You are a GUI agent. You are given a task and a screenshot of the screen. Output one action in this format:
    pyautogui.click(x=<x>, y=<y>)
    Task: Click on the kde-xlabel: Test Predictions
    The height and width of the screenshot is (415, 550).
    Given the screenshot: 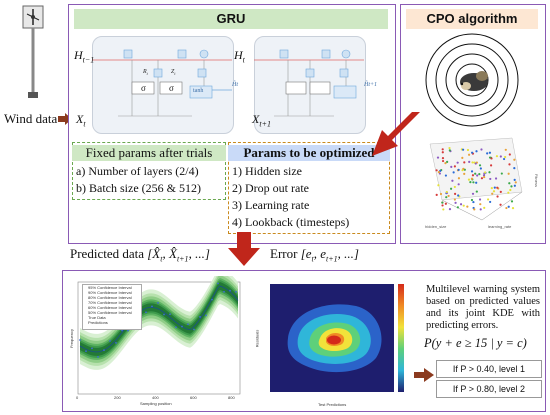 What is the action you would take?
    pyautogui.click(x=332, y=404)
    